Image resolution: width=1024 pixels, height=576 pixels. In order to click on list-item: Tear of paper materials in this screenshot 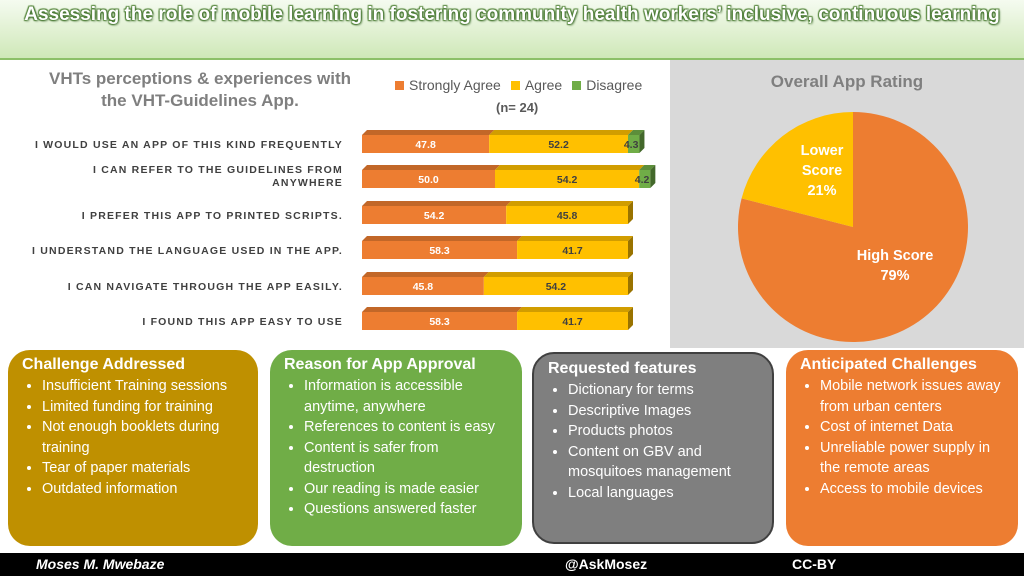, I will do `click(145, 468)`.